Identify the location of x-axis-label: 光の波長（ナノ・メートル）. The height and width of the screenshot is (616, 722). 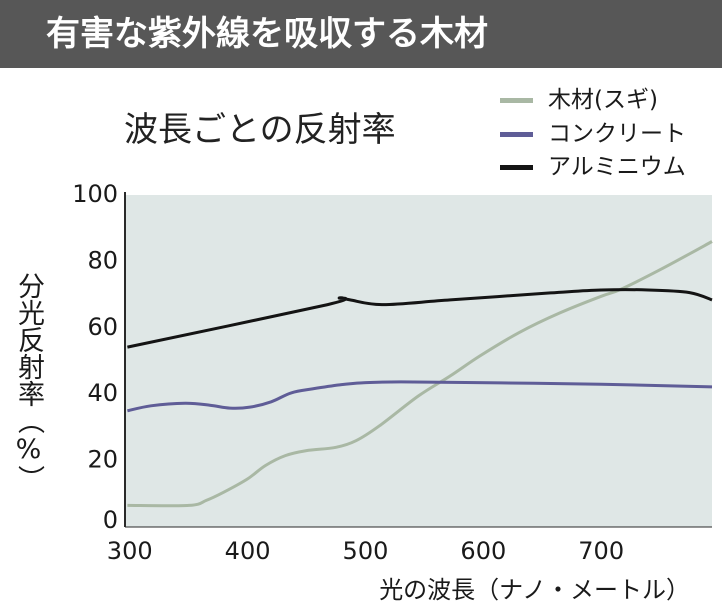
(534, 590).